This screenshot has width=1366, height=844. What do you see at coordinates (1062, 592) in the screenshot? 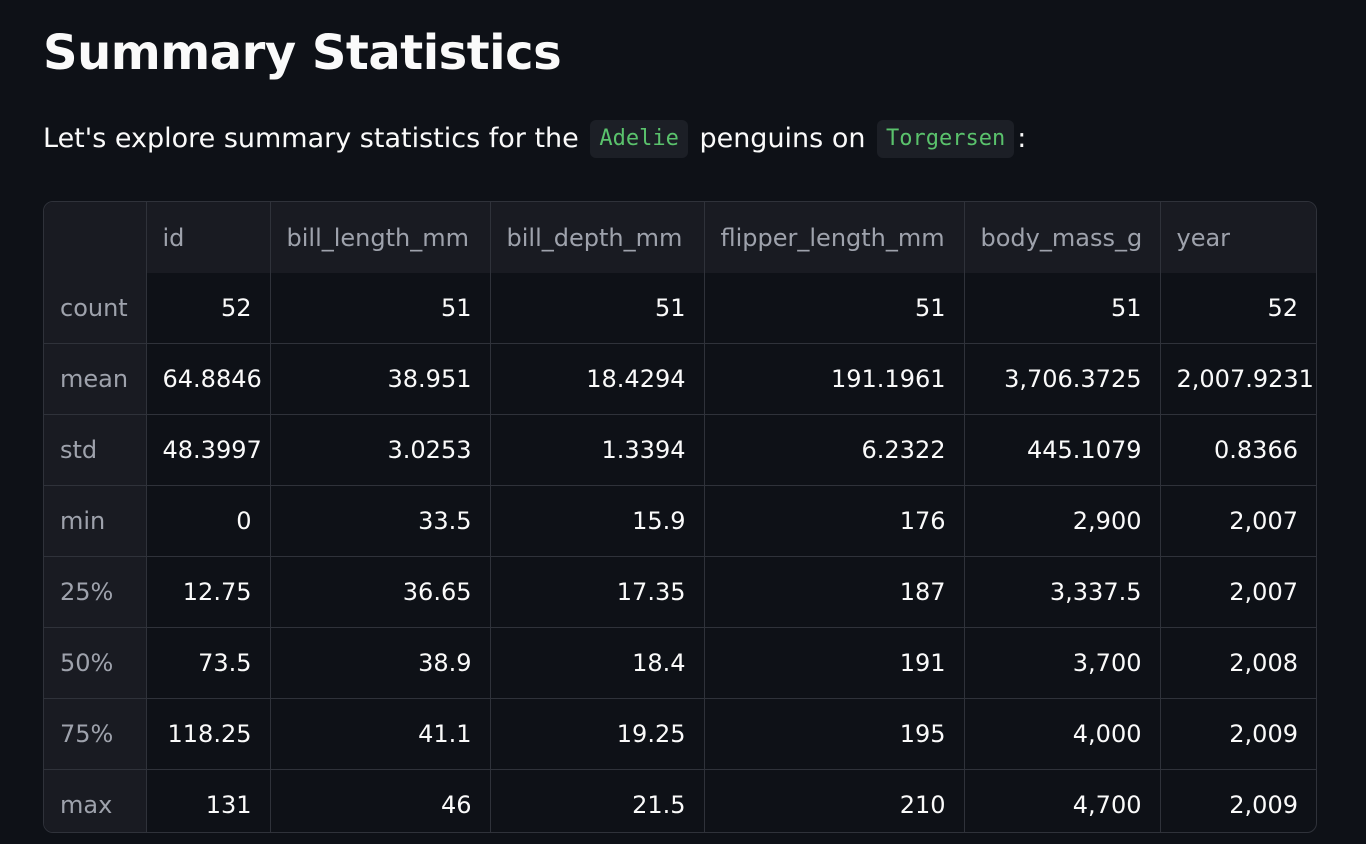
I see `table-cell: 3,337.5` at bounding box center [1062, 592].